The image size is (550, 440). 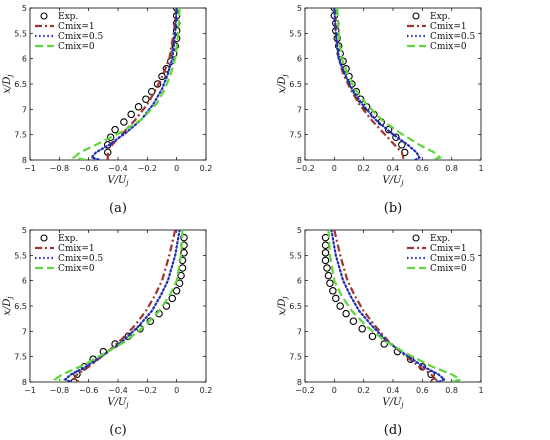 I want to click on series-cmix-1-line, so click(x=142, y=84).